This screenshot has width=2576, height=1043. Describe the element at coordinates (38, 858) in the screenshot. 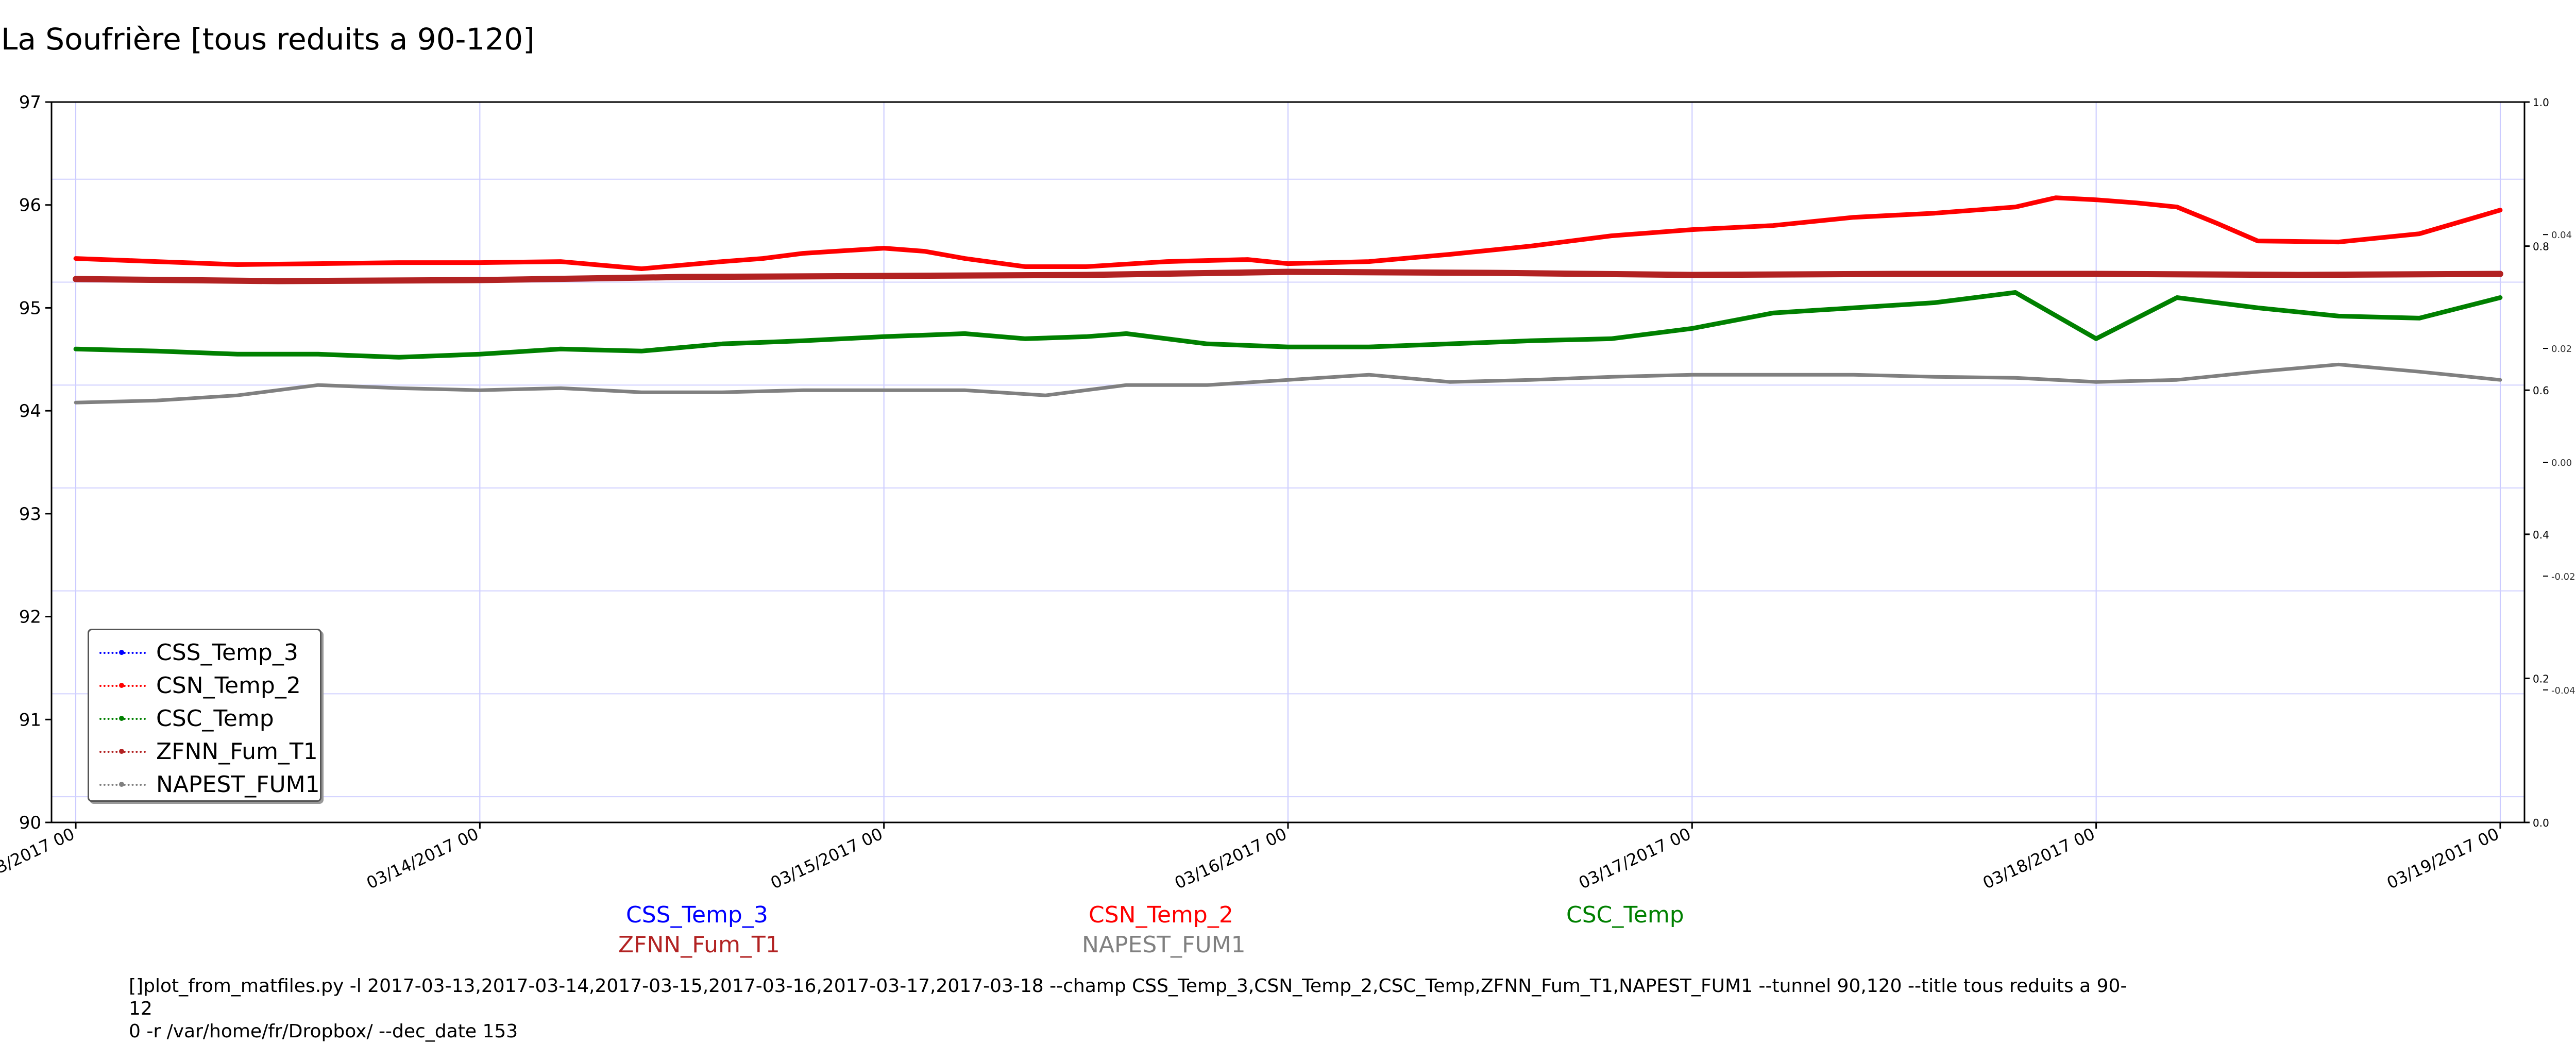

I see `x-tick-label: 03/13/2017 00` at that location.